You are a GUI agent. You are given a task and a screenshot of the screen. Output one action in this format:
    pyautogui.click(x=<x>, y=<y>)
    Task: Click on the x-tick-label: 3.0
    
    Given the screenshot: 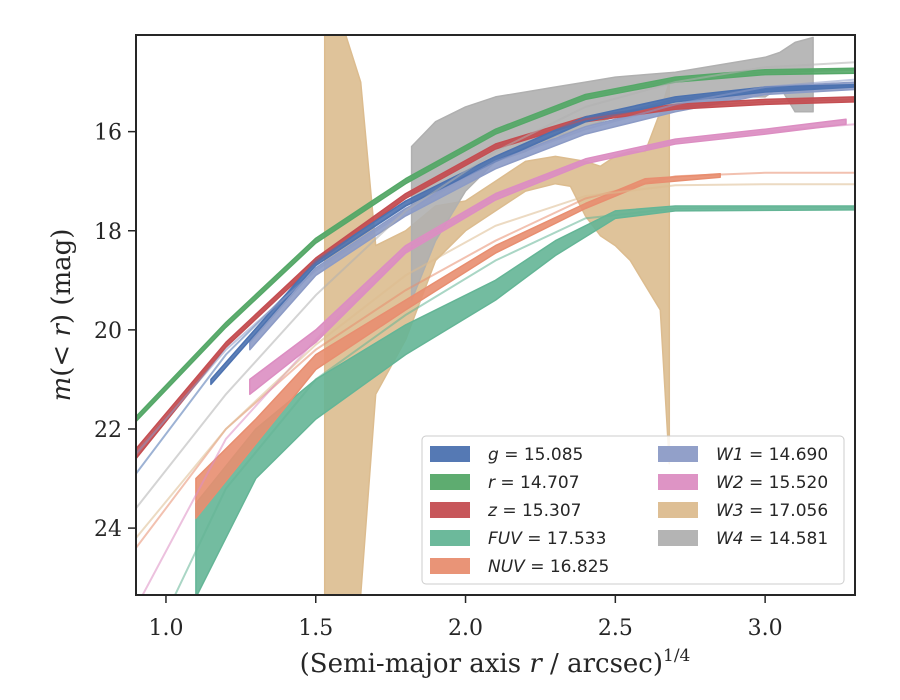 What is the action you would take?
    pyautogui.click(x=765, y=628)
    